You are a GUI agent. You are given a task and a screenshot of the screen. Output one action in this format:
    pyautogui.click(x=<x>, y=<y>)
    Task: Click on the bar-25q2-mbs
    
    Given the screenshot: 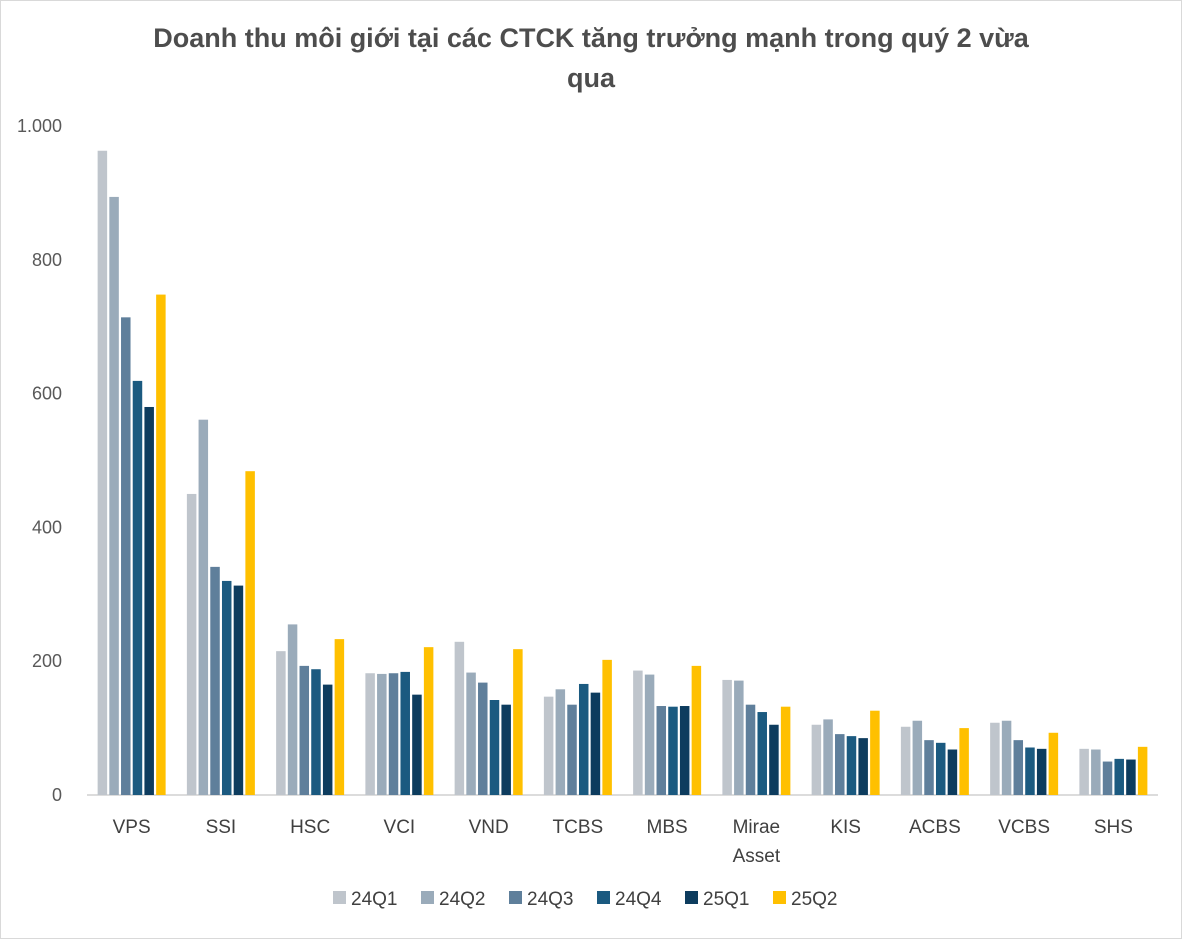 What is the action you would take?
    pyautogui.click(x=696, y=730)
    